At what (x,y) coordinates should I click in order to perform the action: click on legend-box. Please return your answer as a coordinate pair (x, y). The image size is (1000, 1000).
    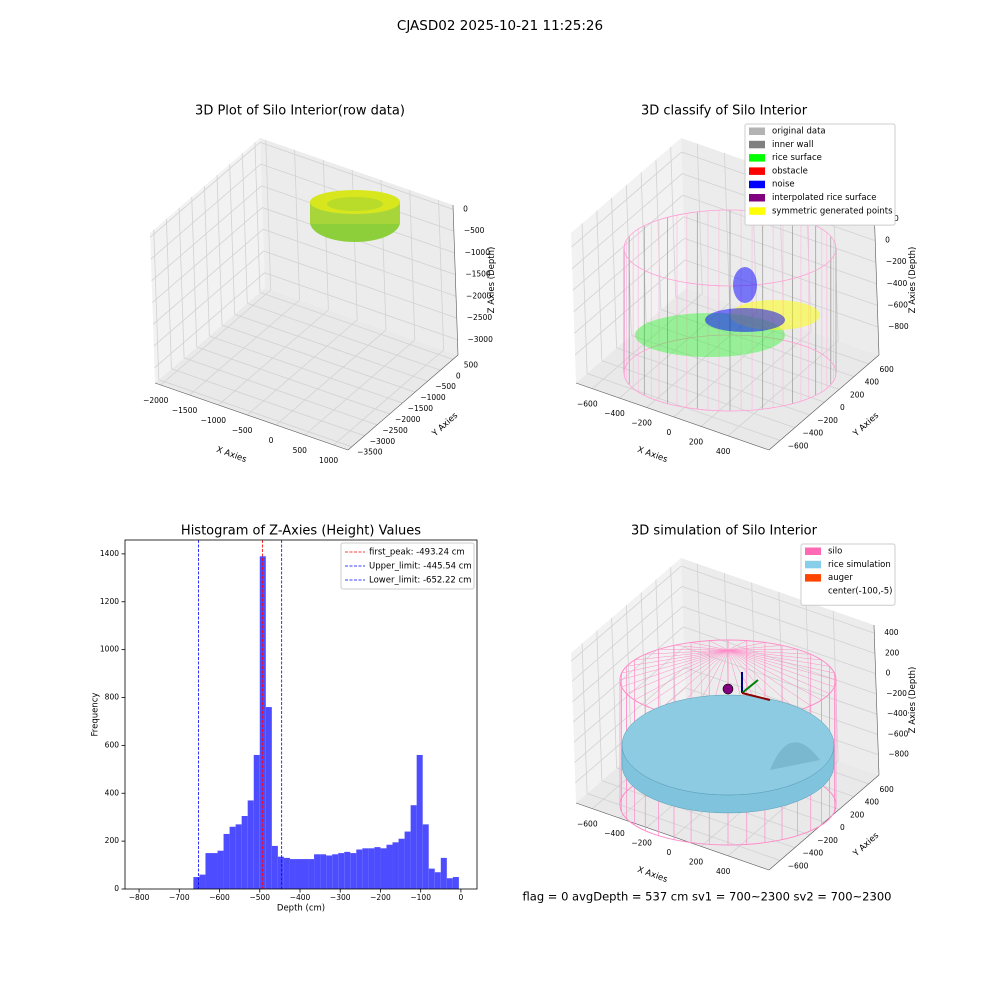
    Looking at the image, I should click on (407, 566).